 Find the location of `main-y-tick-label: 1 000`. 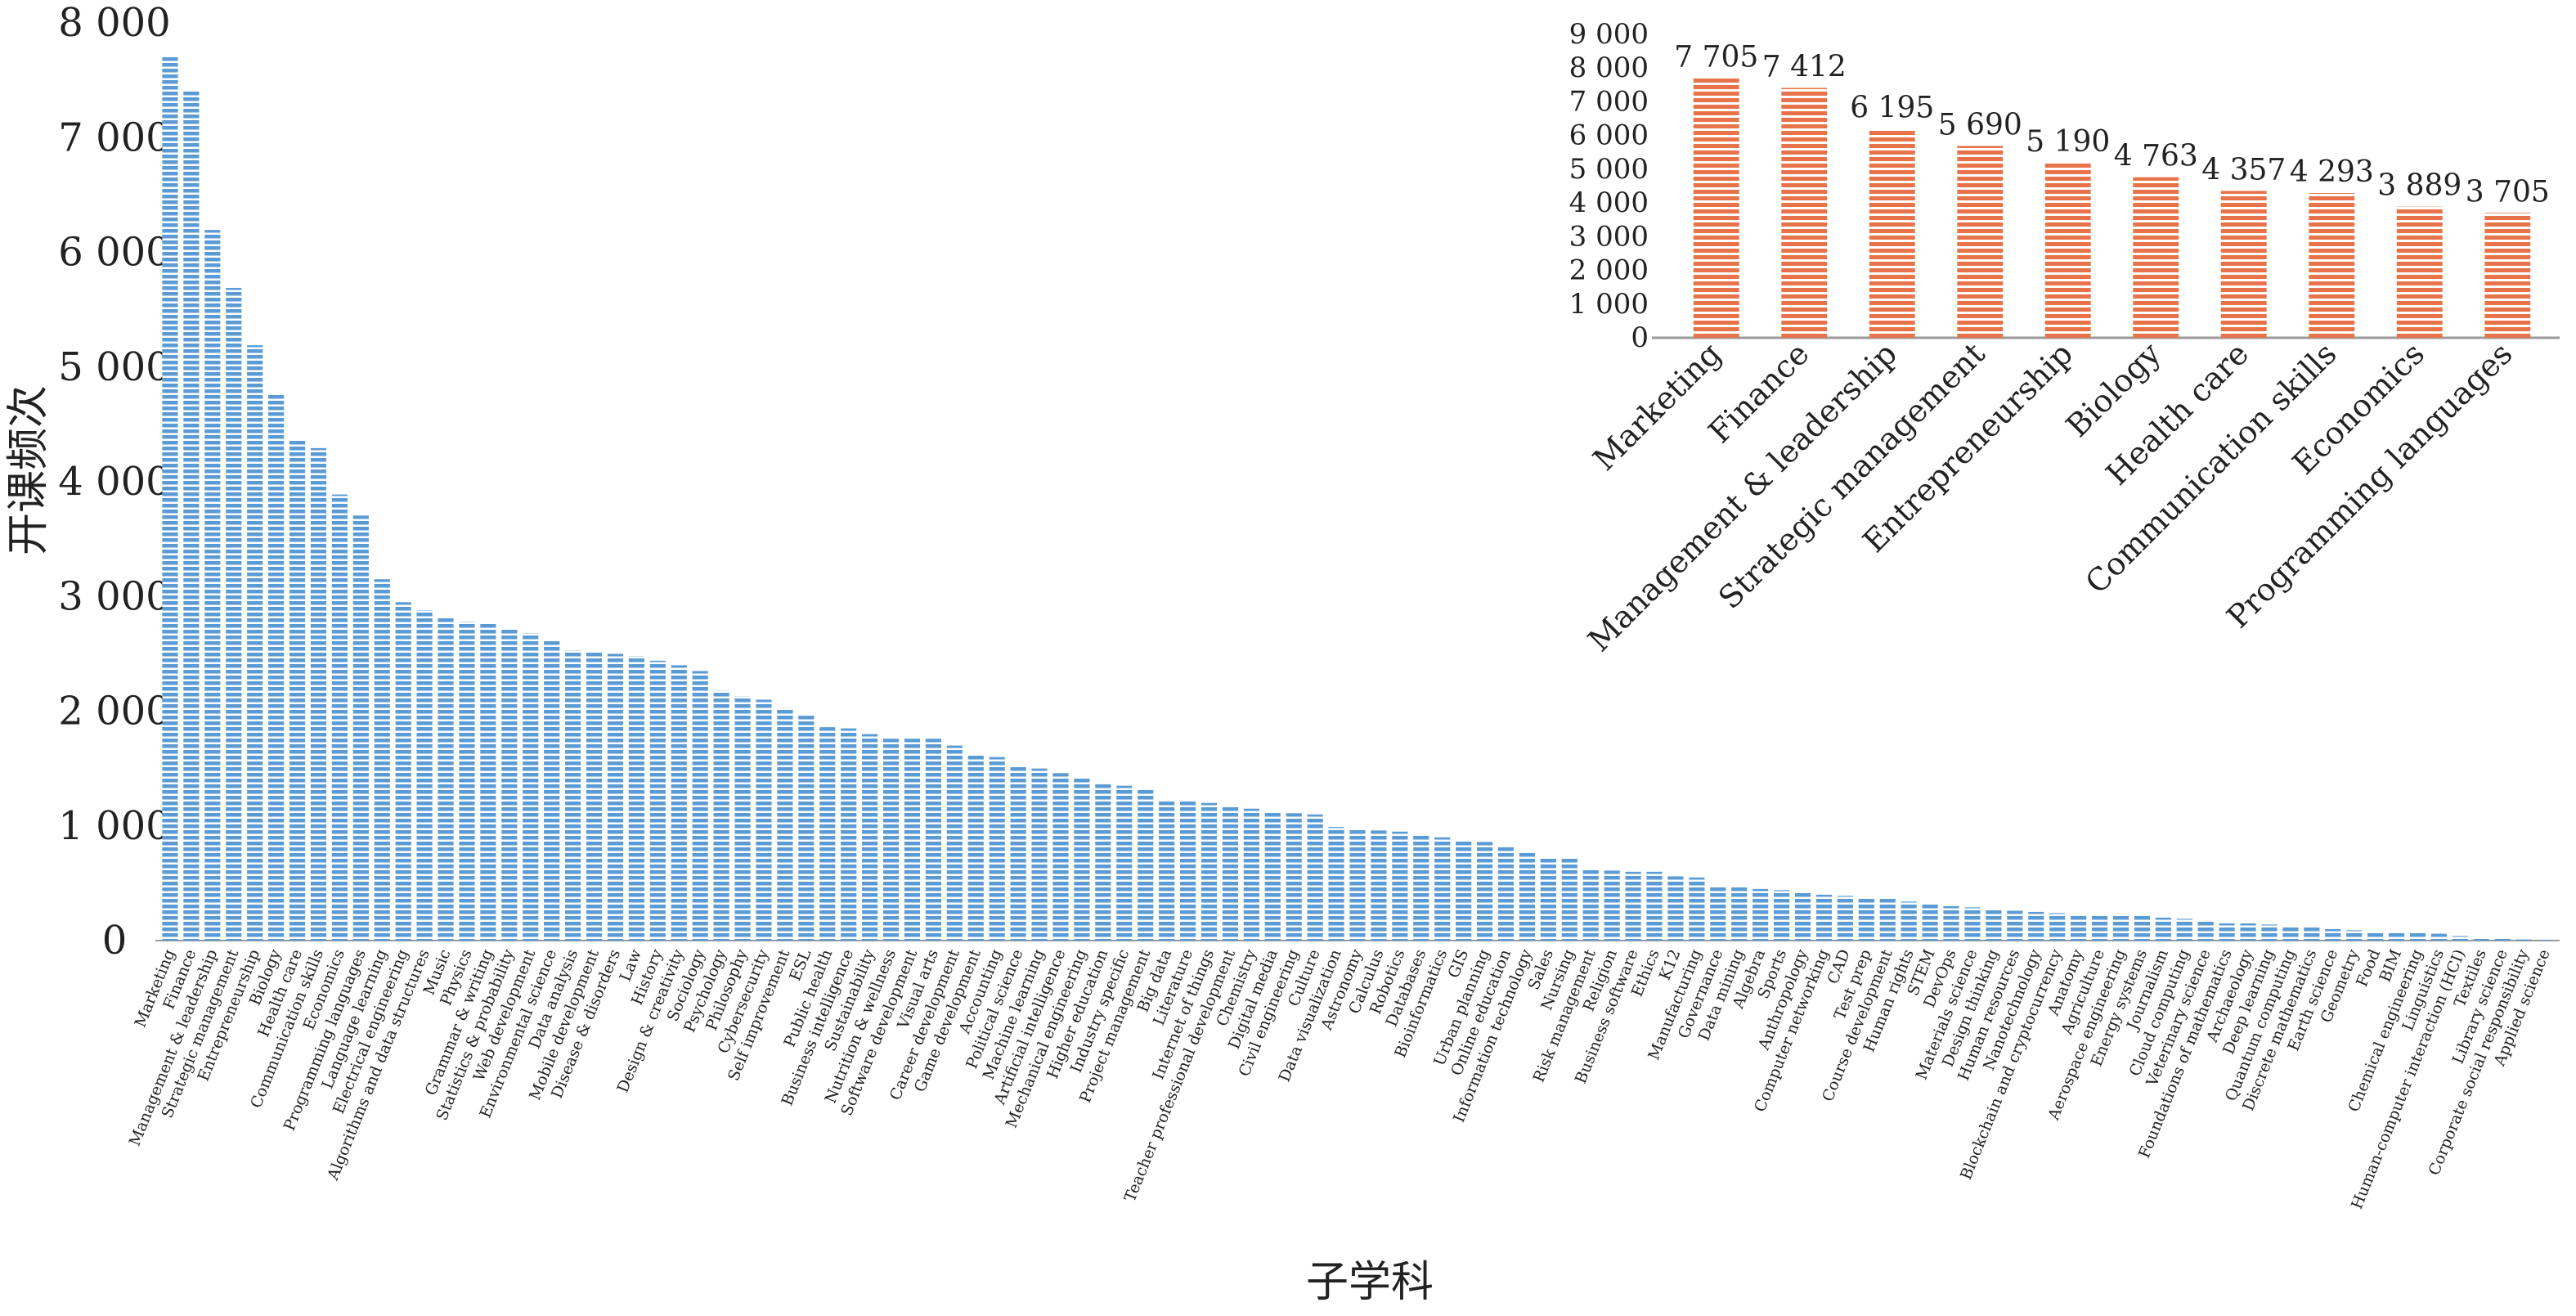

main-y-tick-label: 1 000 is located at coordinates (114, 826).